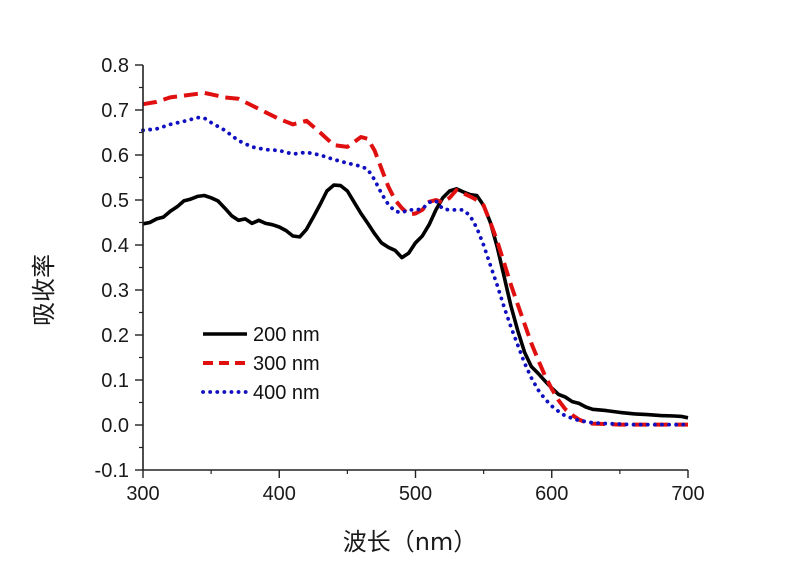 This screenshot has height=565, width=800. I want to click on legend: 200 nm 300 nm 400 nm, so click(260, 364).